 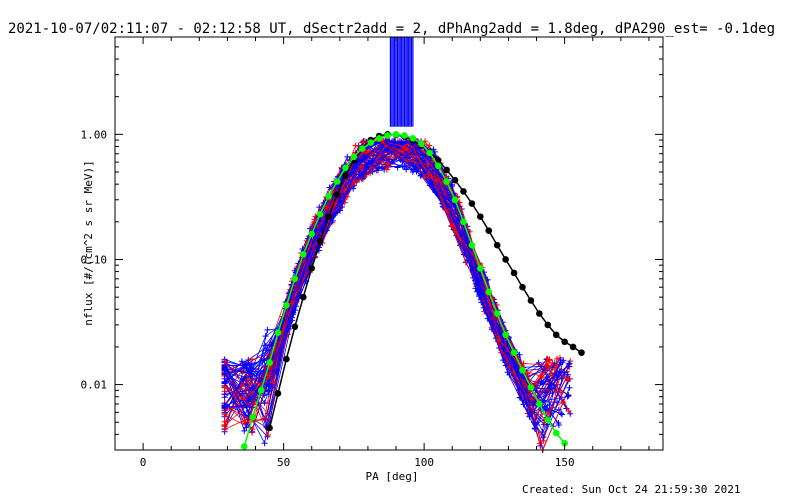 I want to click on y-tick-label: 0.01, so click(x=94, y=385).